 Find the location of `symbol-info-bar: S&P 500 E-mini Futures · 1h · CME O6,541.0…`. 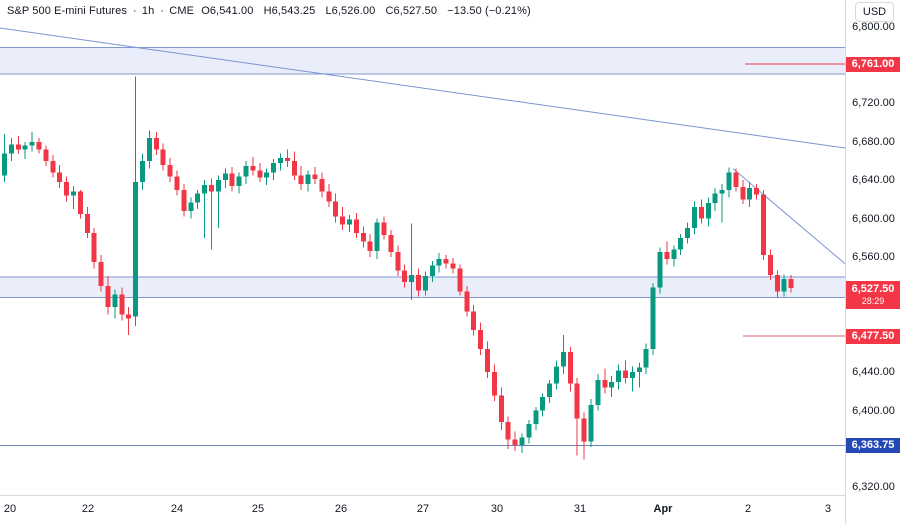

symbol-info-bar: S&P 500 E-mini Futures · 1h · CME O6,541.0… is located at coordinates (271, 11).